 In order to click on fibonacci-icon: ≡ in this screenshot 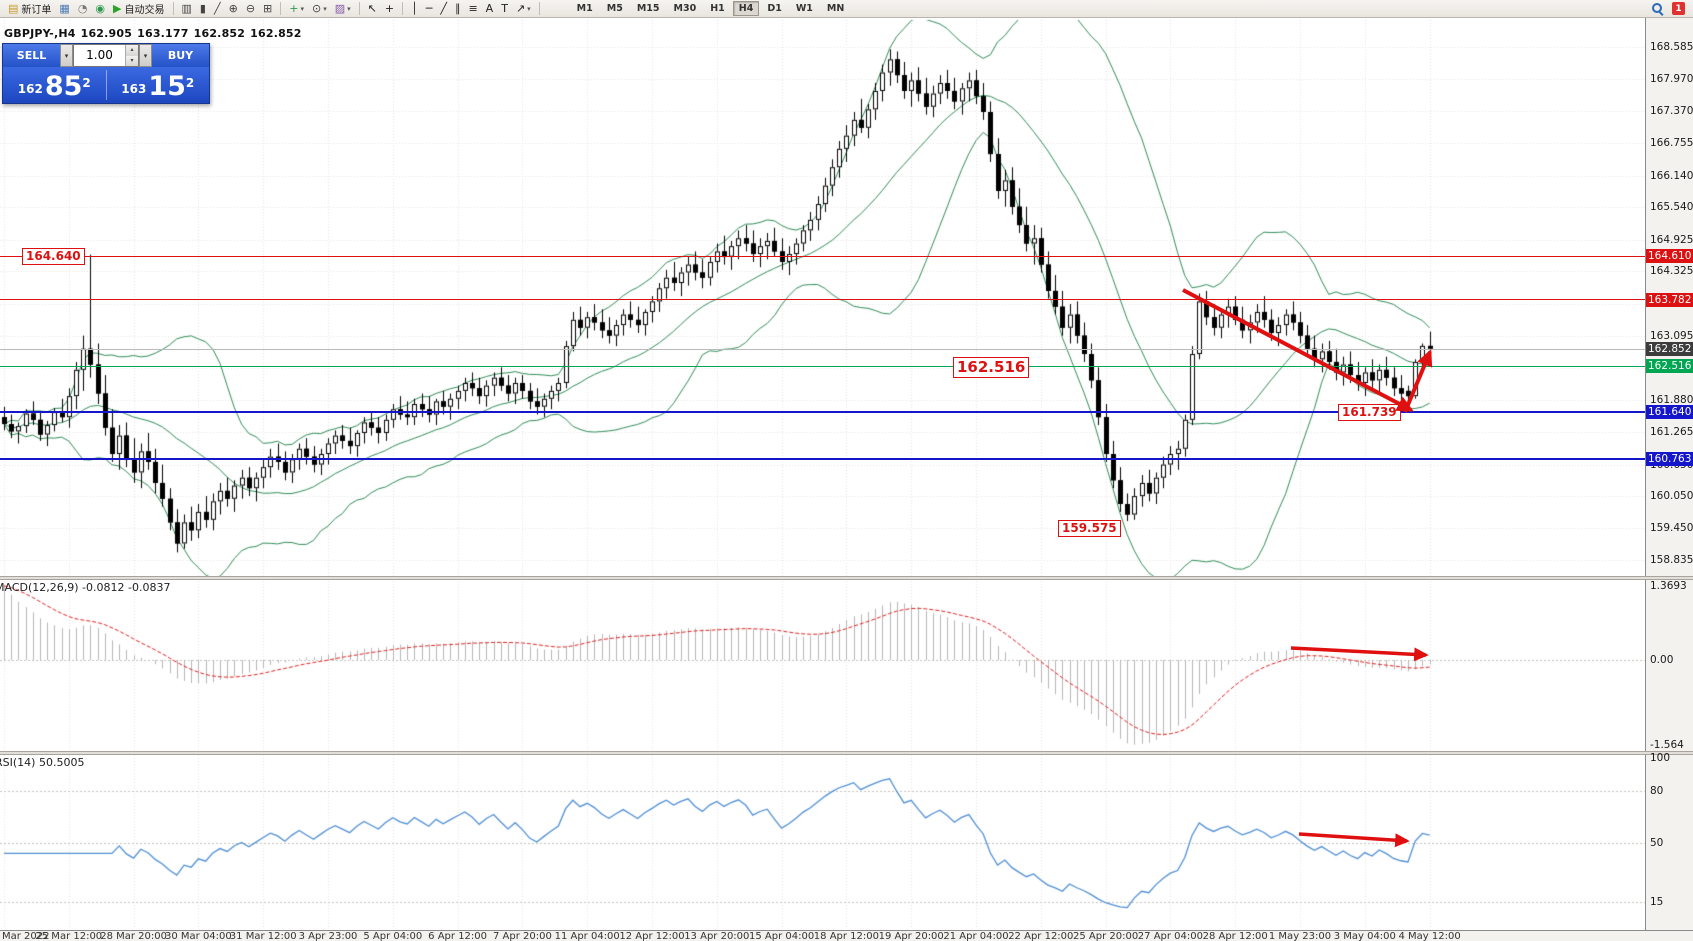, I will do `click(473, 8)`.